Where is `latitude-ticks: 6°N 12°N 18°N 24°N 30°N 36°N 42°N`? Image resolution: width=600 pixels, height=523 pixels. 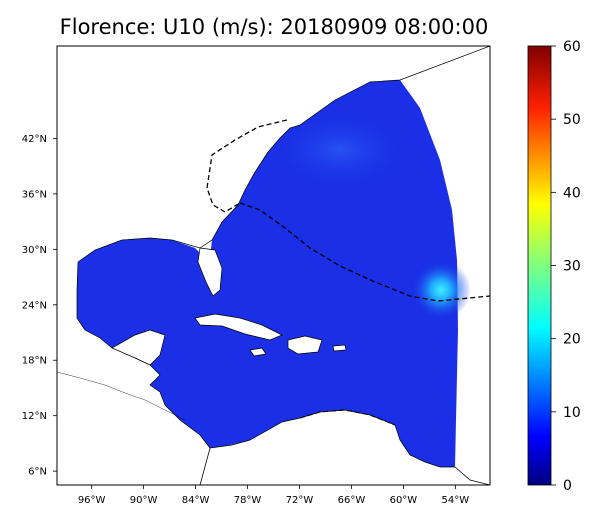
latitude-ticks: 6°N 12°N 18°N 24°N 30°N 36°N 42°N is located at coordinates (39, 306).